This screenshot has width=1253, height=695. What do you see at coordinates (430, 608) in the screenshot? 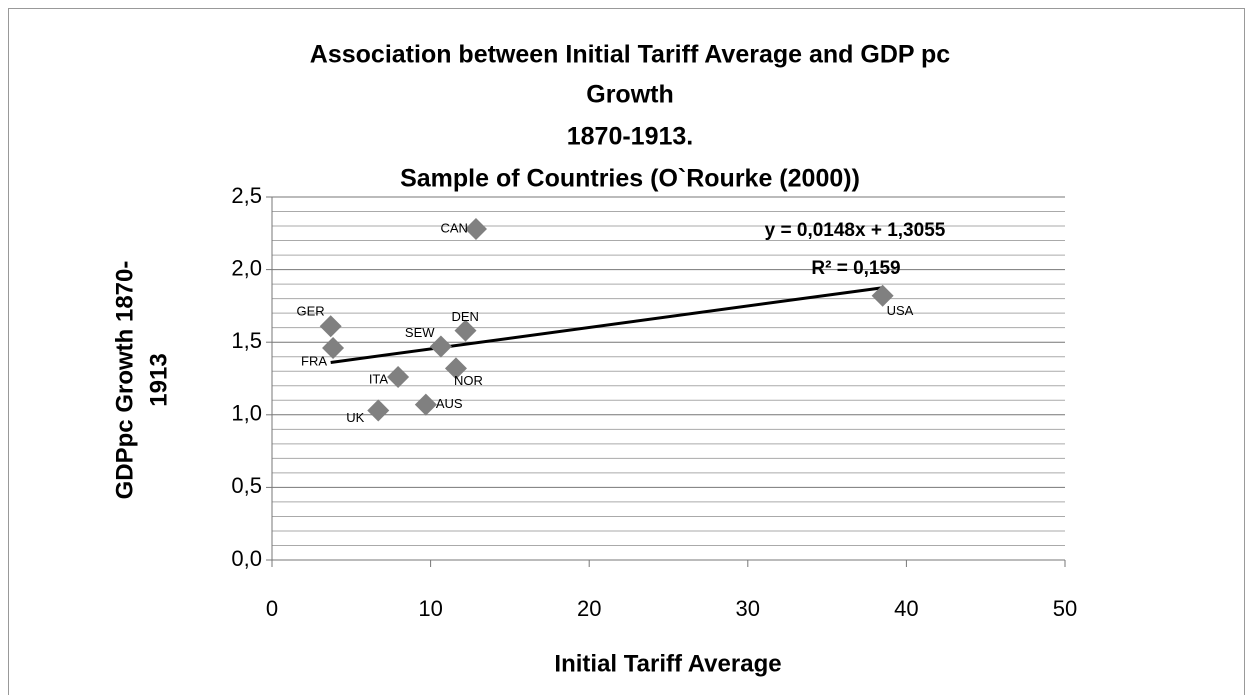
I see `x-tick-label: 10` at bounding box center [430, 608].